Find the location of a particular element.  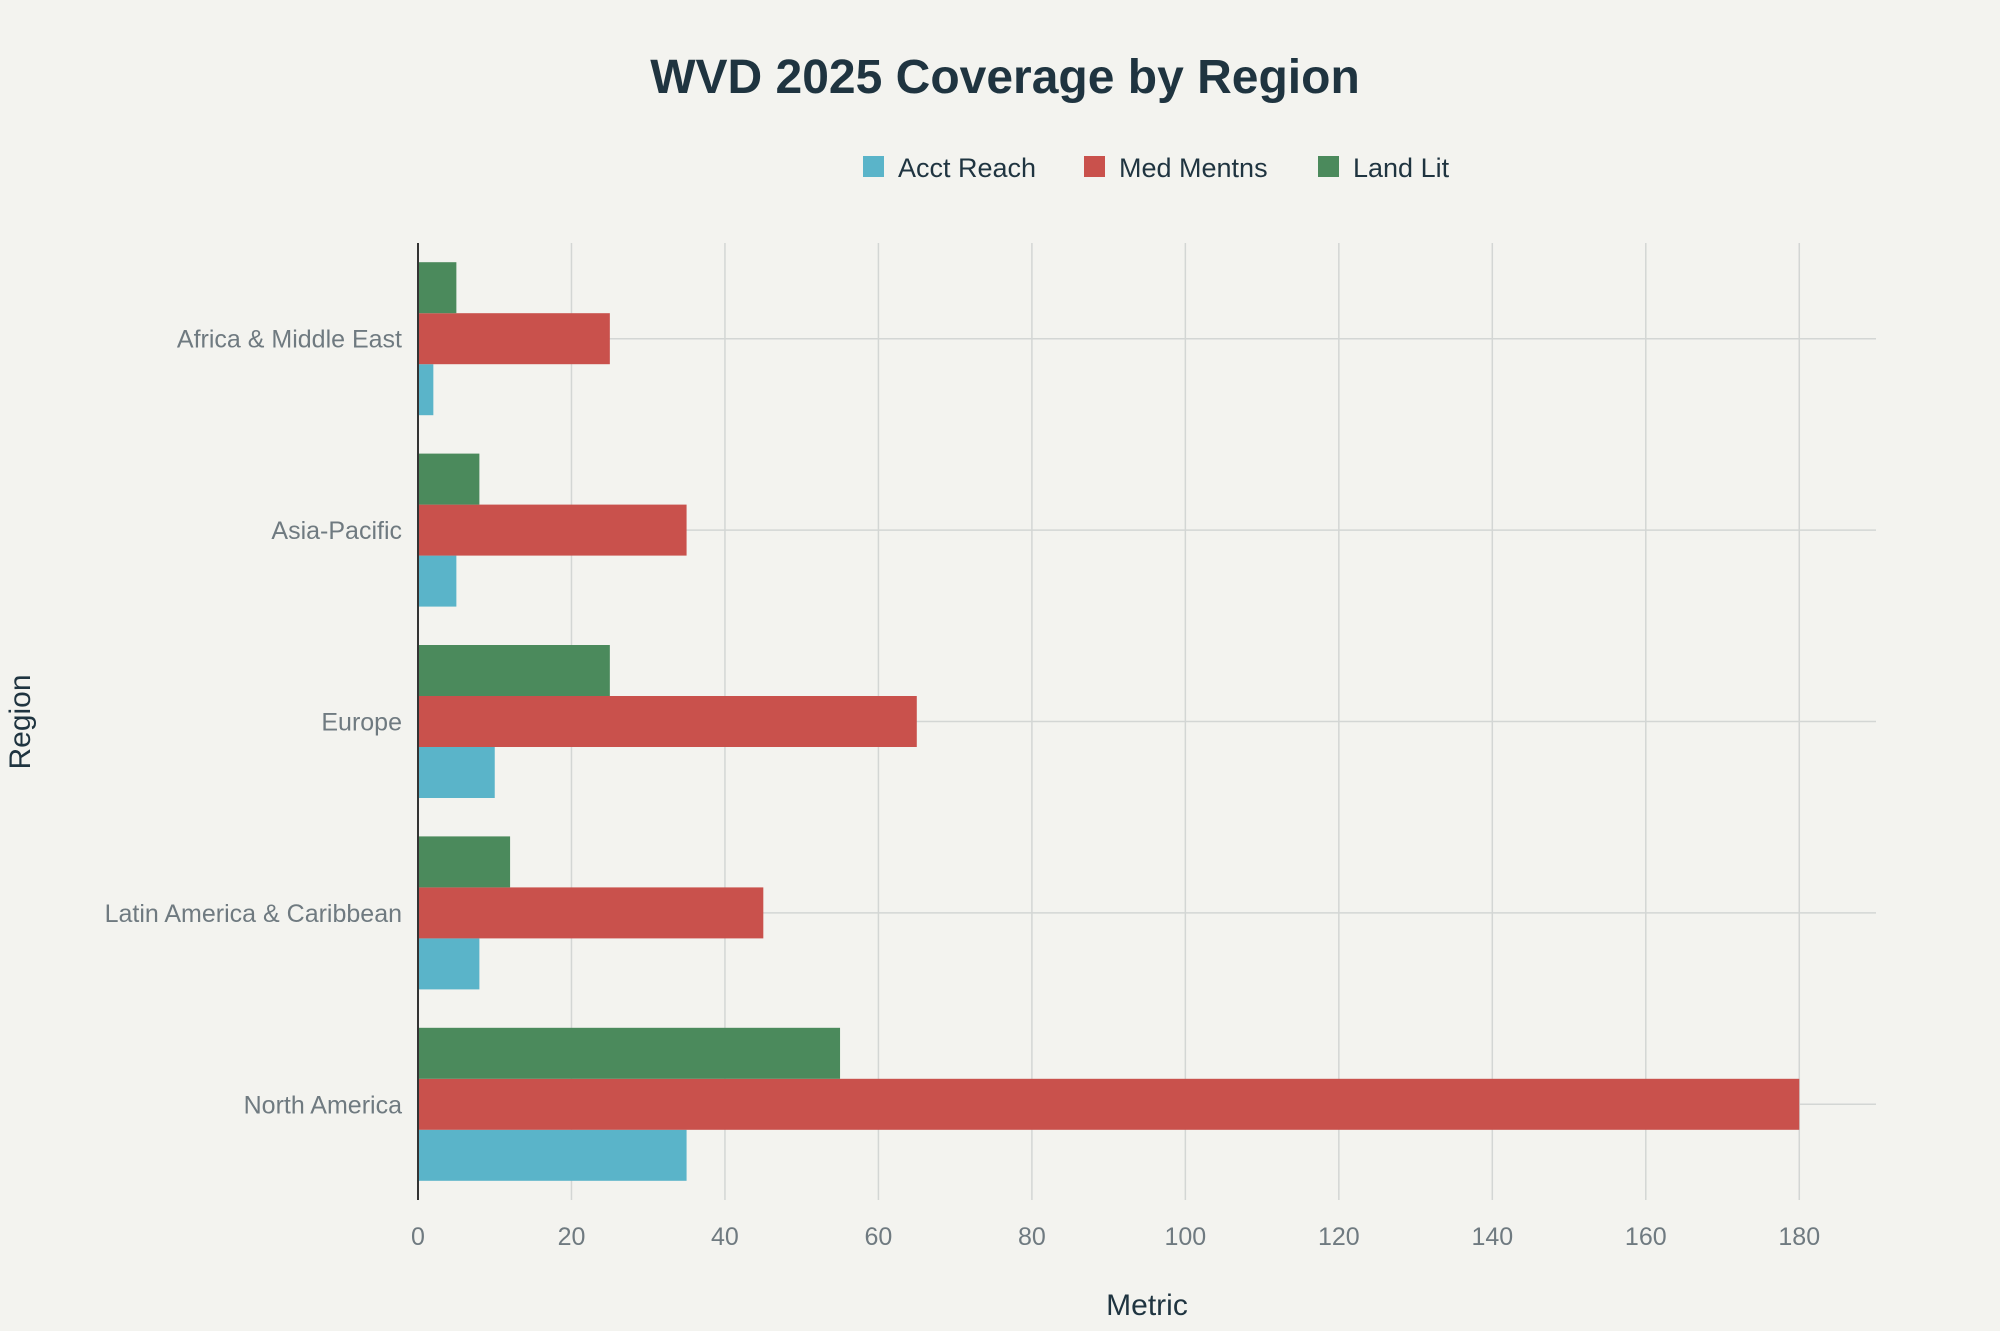

chart-title: WVD 2025 Coverage by Region is located at coordinates (1005, 77).